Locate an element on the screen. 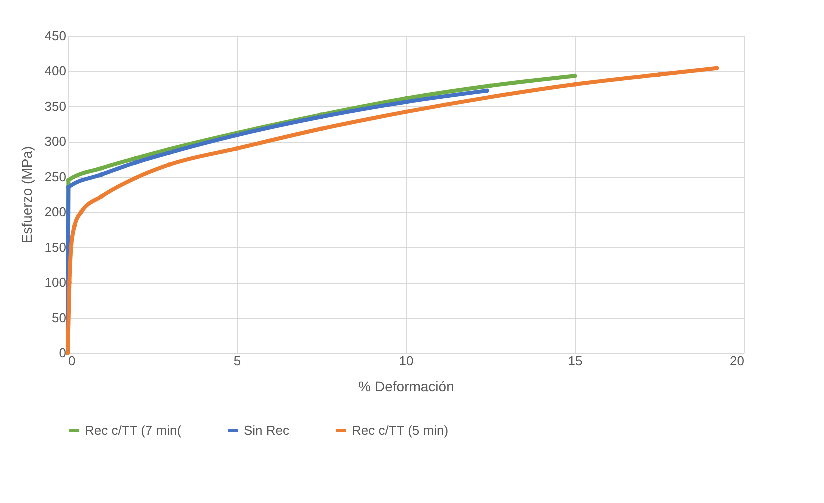 This screenshot has width=824, height=503. y-tick-label: 100 is located at coordinates (55, 282).